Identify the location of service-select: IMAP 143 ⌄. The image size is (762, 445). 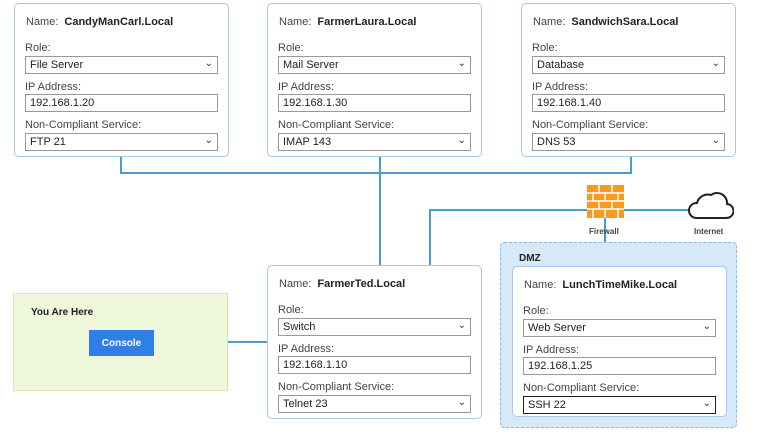
(374, 142).